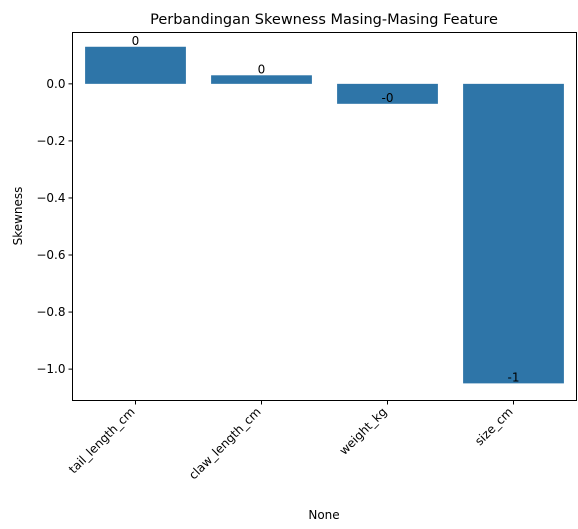  I want to click on x-tick-label: size_cm, so click(494, 427).